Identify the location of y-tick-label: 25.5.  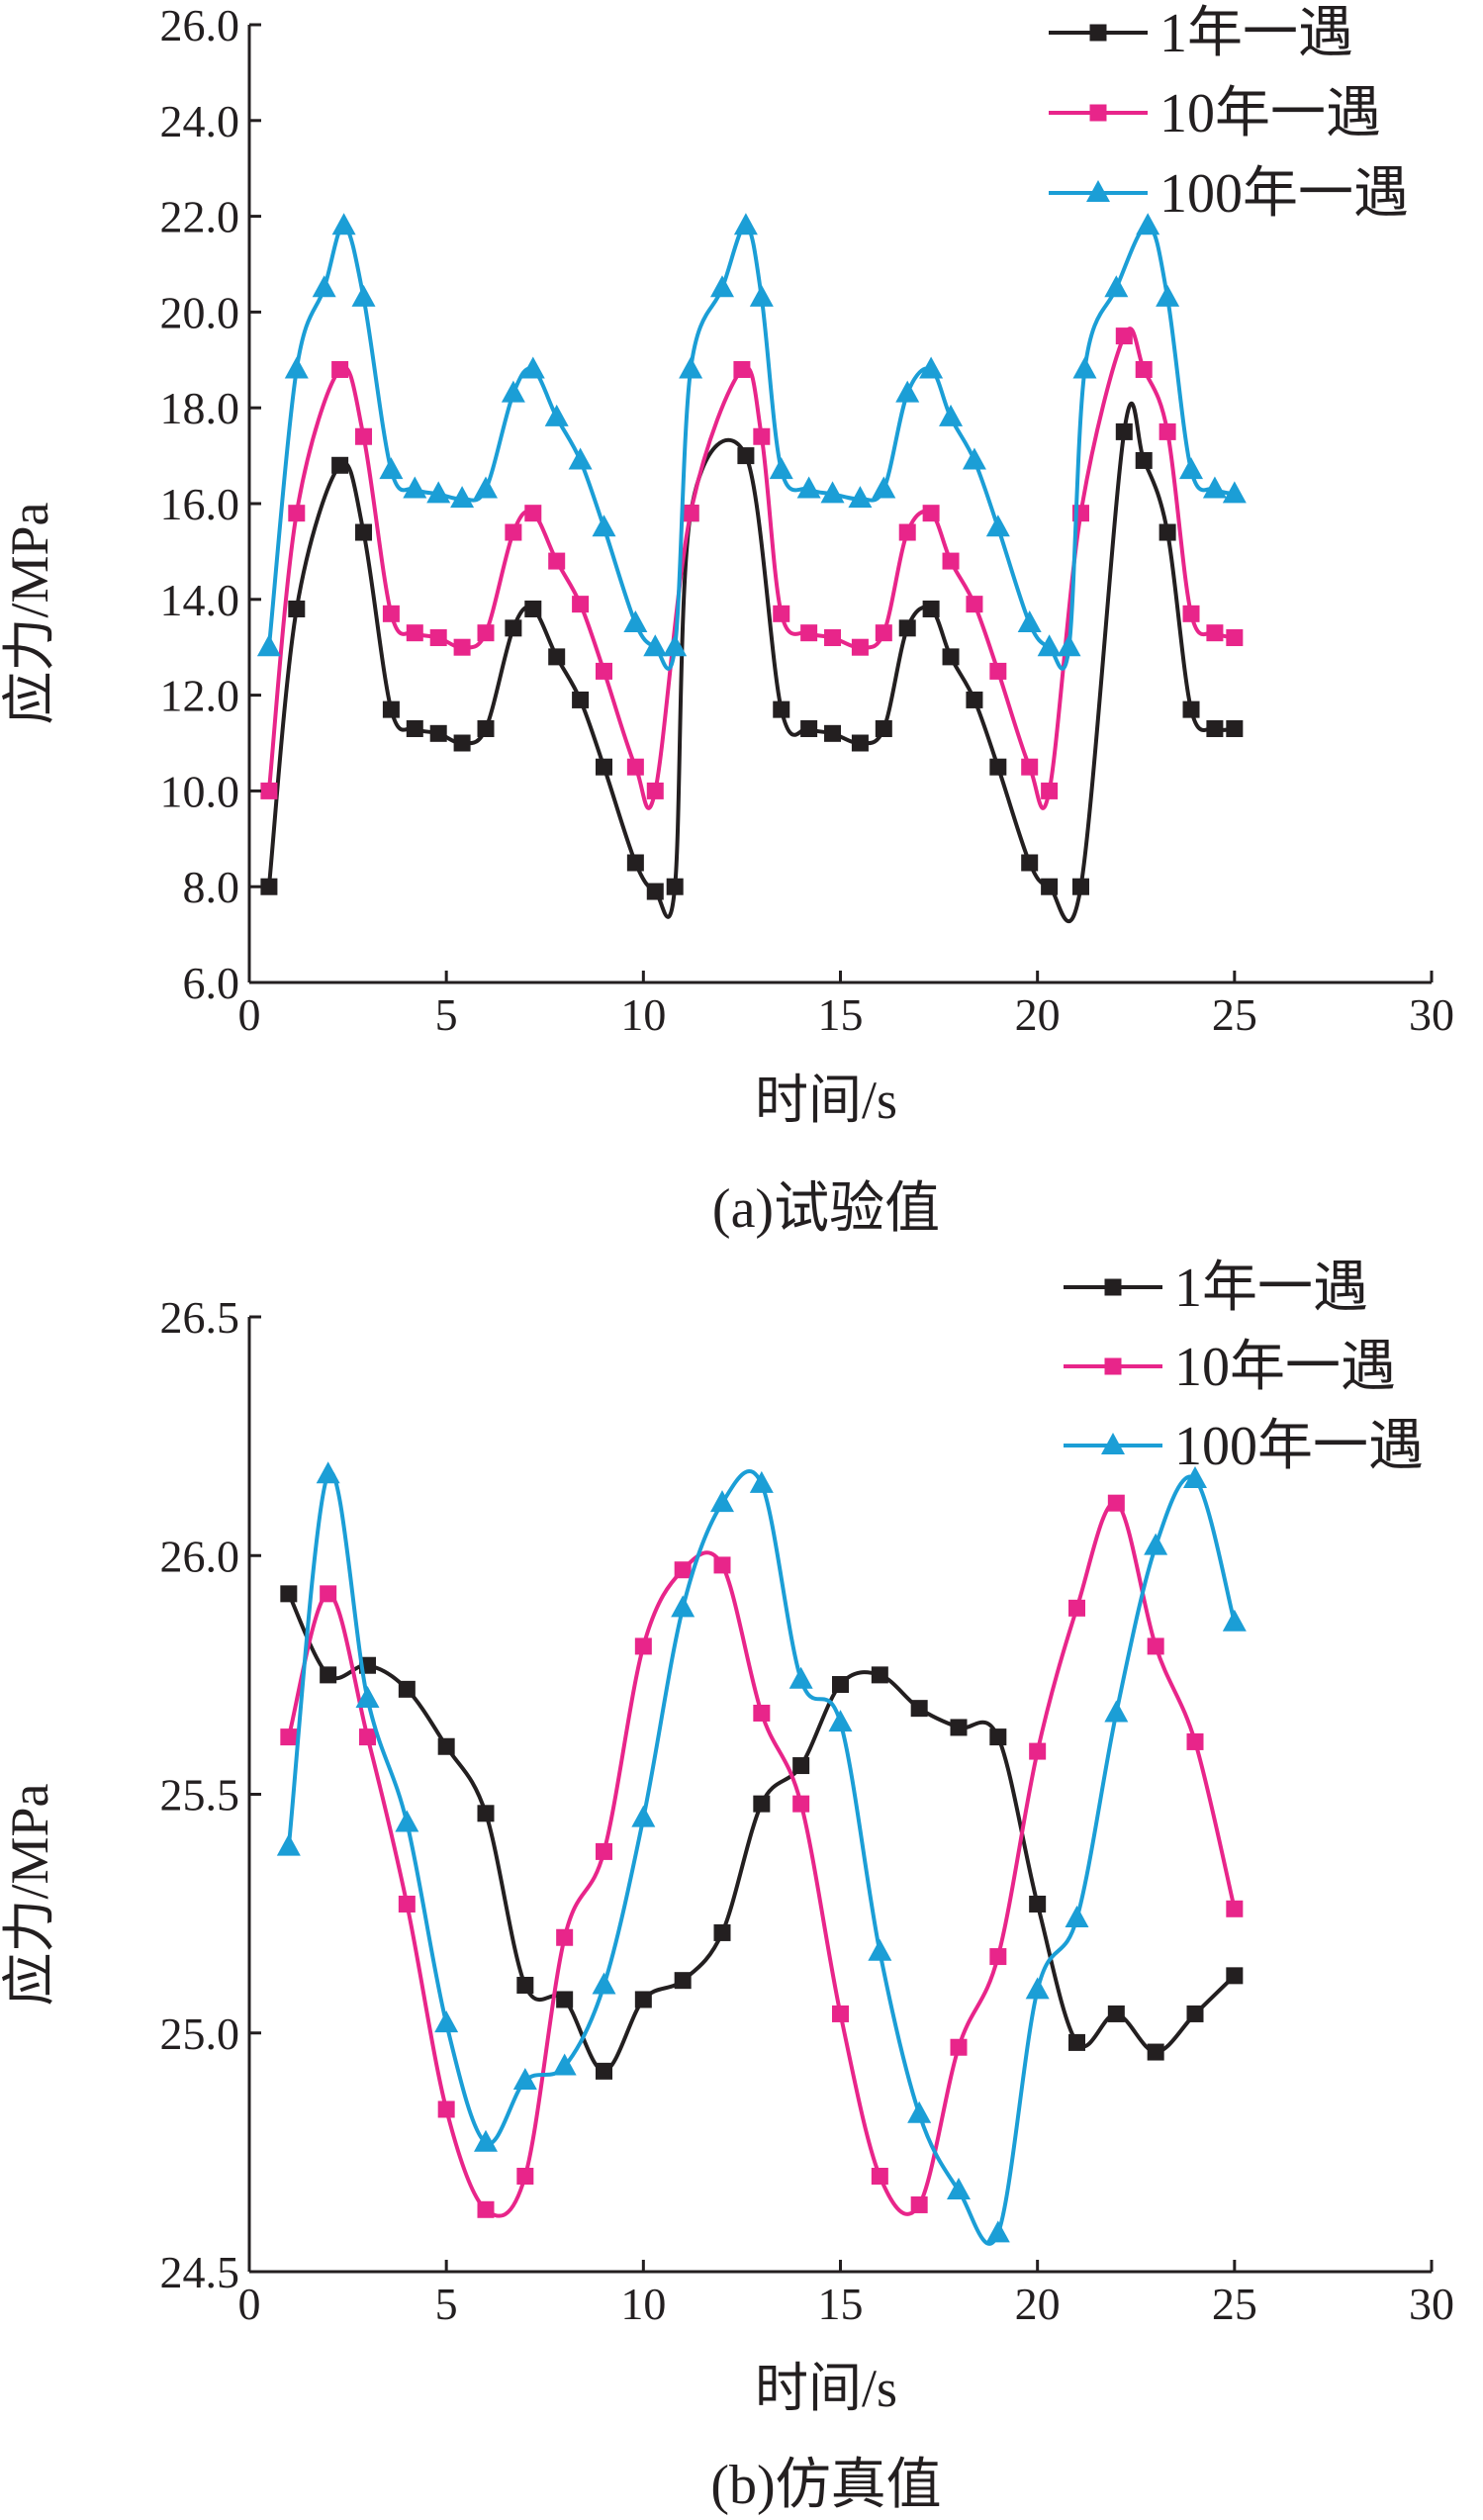
(200, 1795).